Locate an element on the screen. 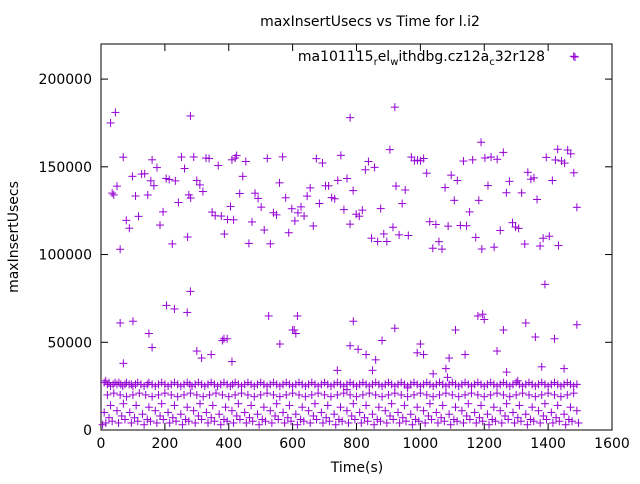  legend-marker is located at coordinates (575, 57).